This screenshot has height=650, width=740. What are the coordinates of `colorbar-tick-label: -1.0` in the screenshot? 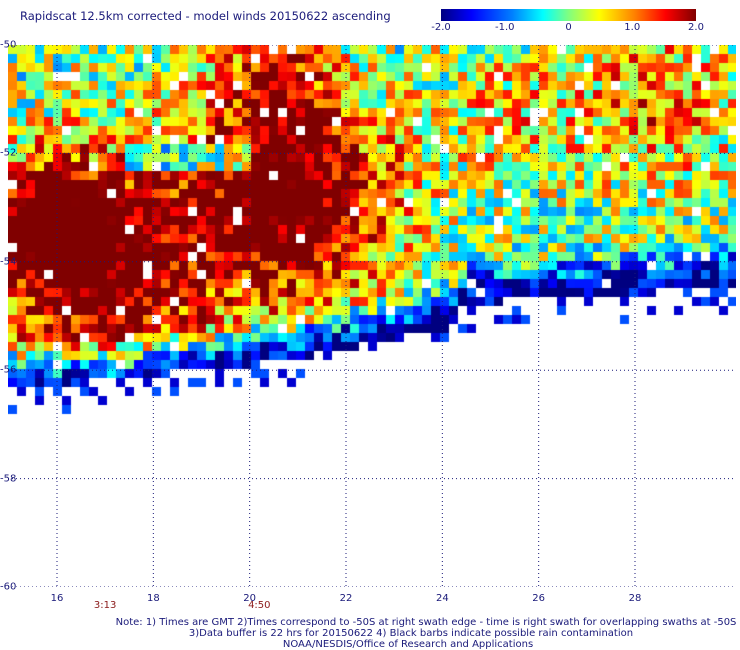 It's located at (504, 27).